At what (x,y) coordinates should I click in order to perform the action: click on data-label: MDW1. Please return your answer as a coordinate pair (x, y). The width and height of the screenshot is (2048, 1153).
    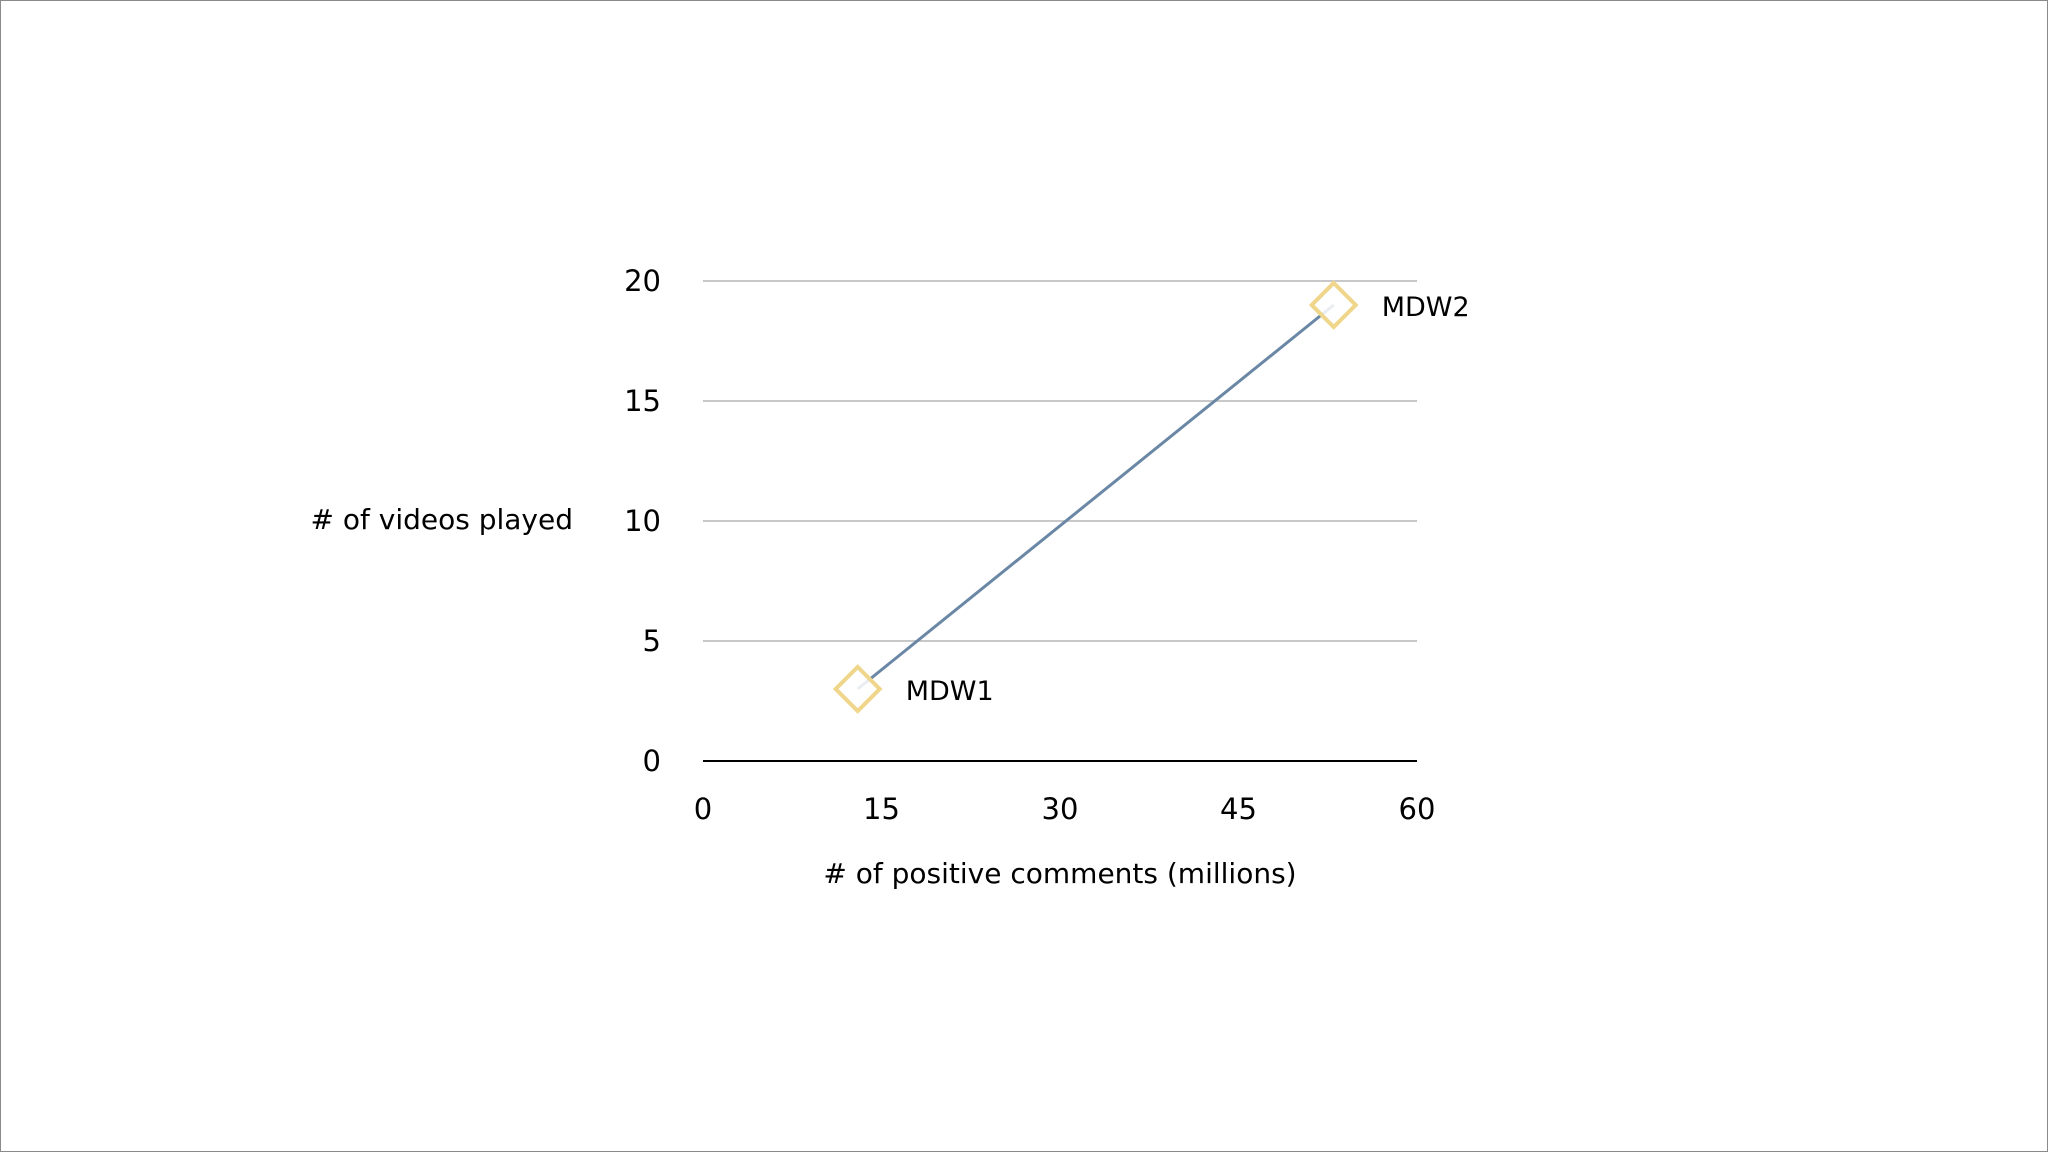
    Looking at the image, I should click on (950, 691).